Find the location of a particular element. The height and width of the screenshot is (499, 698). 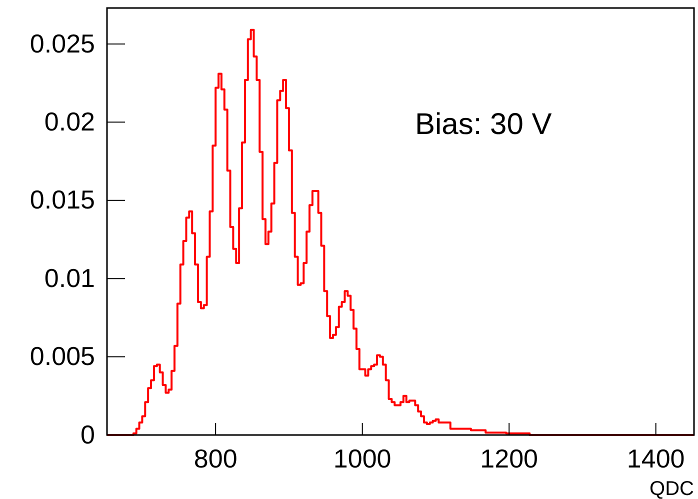

x-axis-title: QDC is located at coordinates (672, 488).